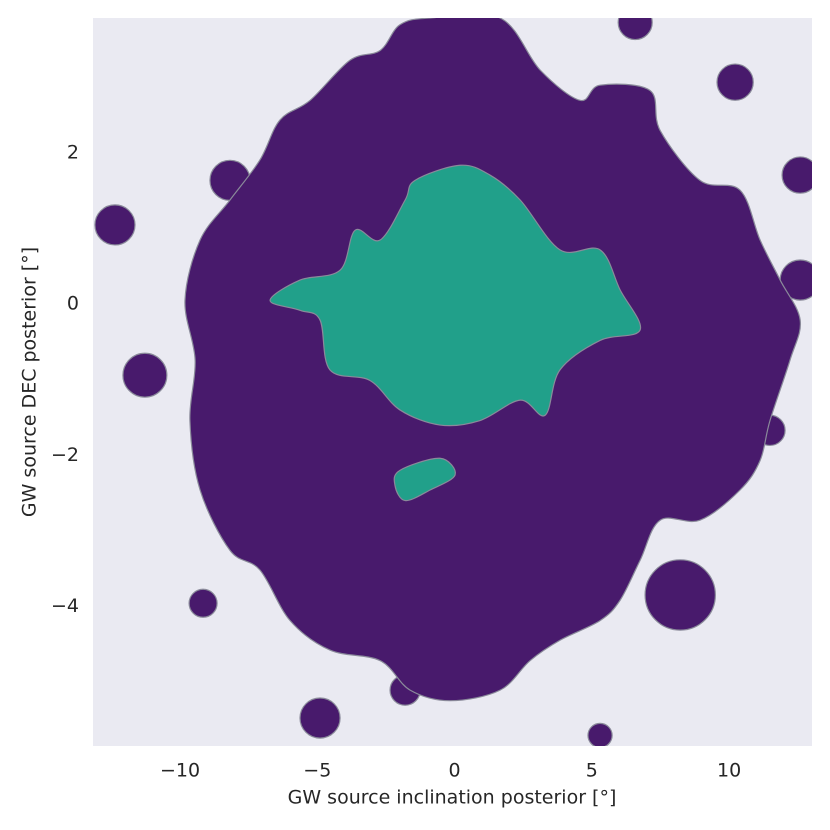  I want to click on x-tick-label: 5, so click(592, 771).